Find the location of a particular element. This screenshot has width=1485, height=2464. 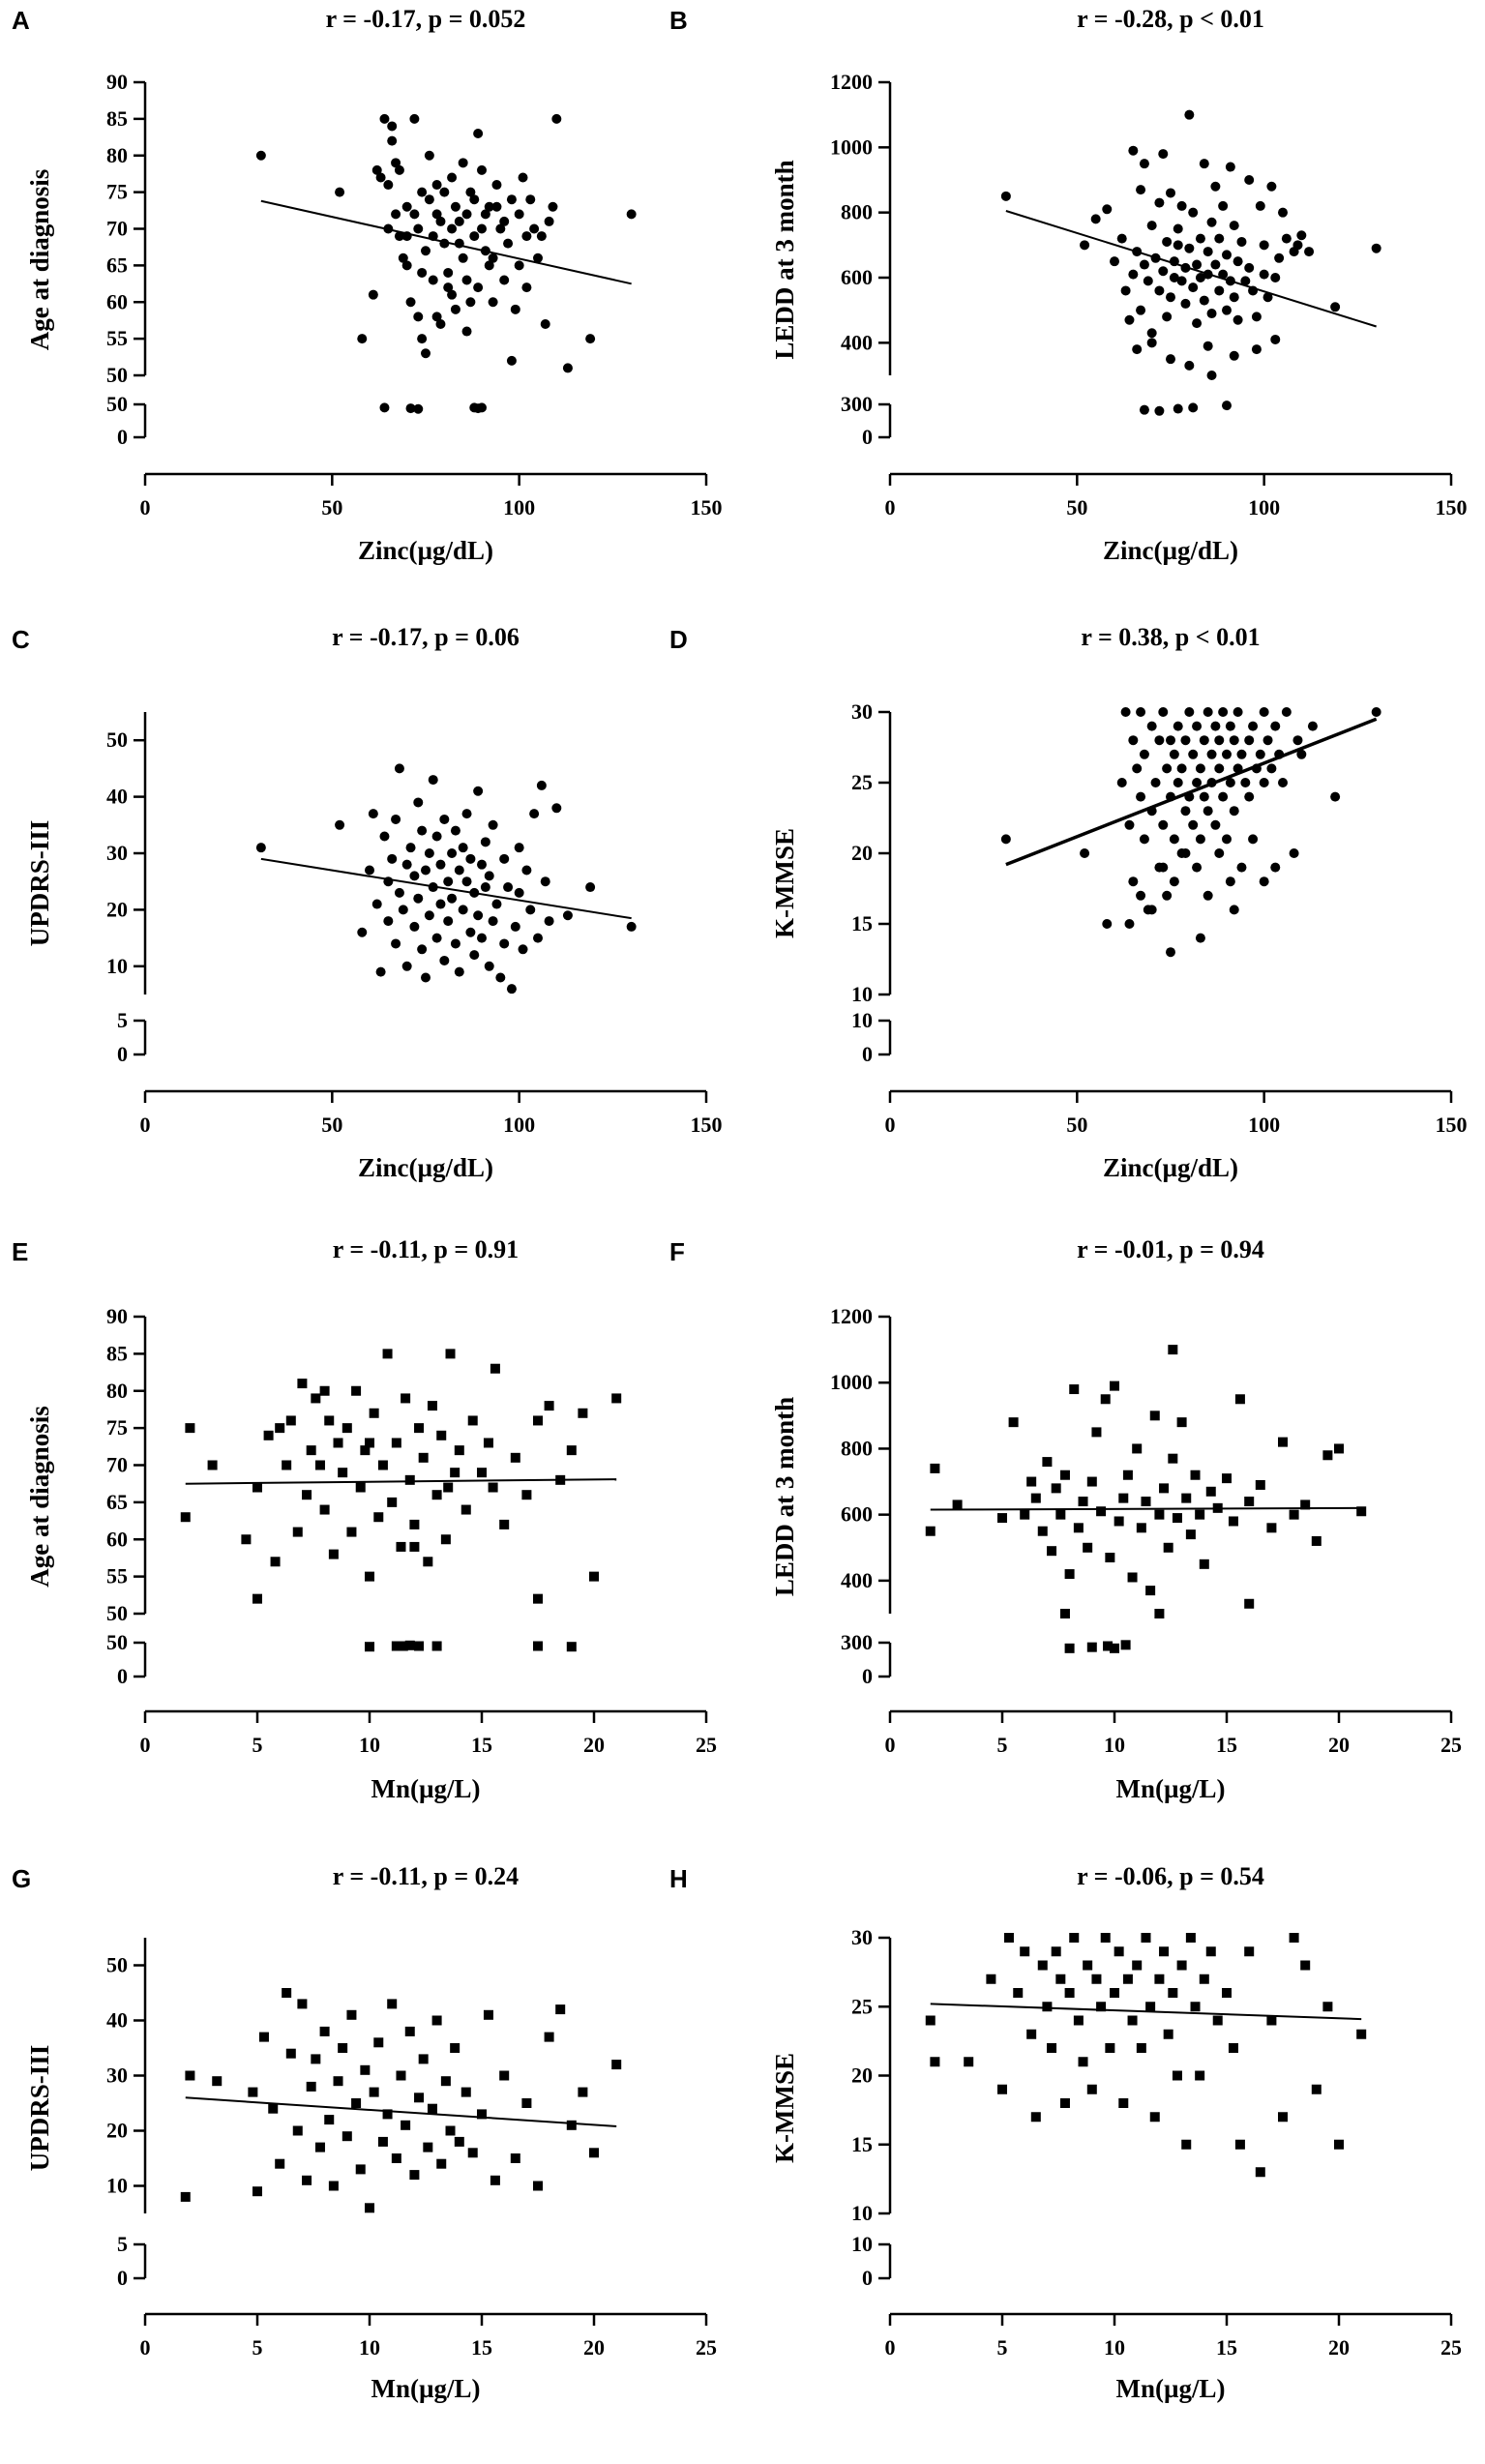

y-tick-label: 400 is located at coordinates (857, 342).